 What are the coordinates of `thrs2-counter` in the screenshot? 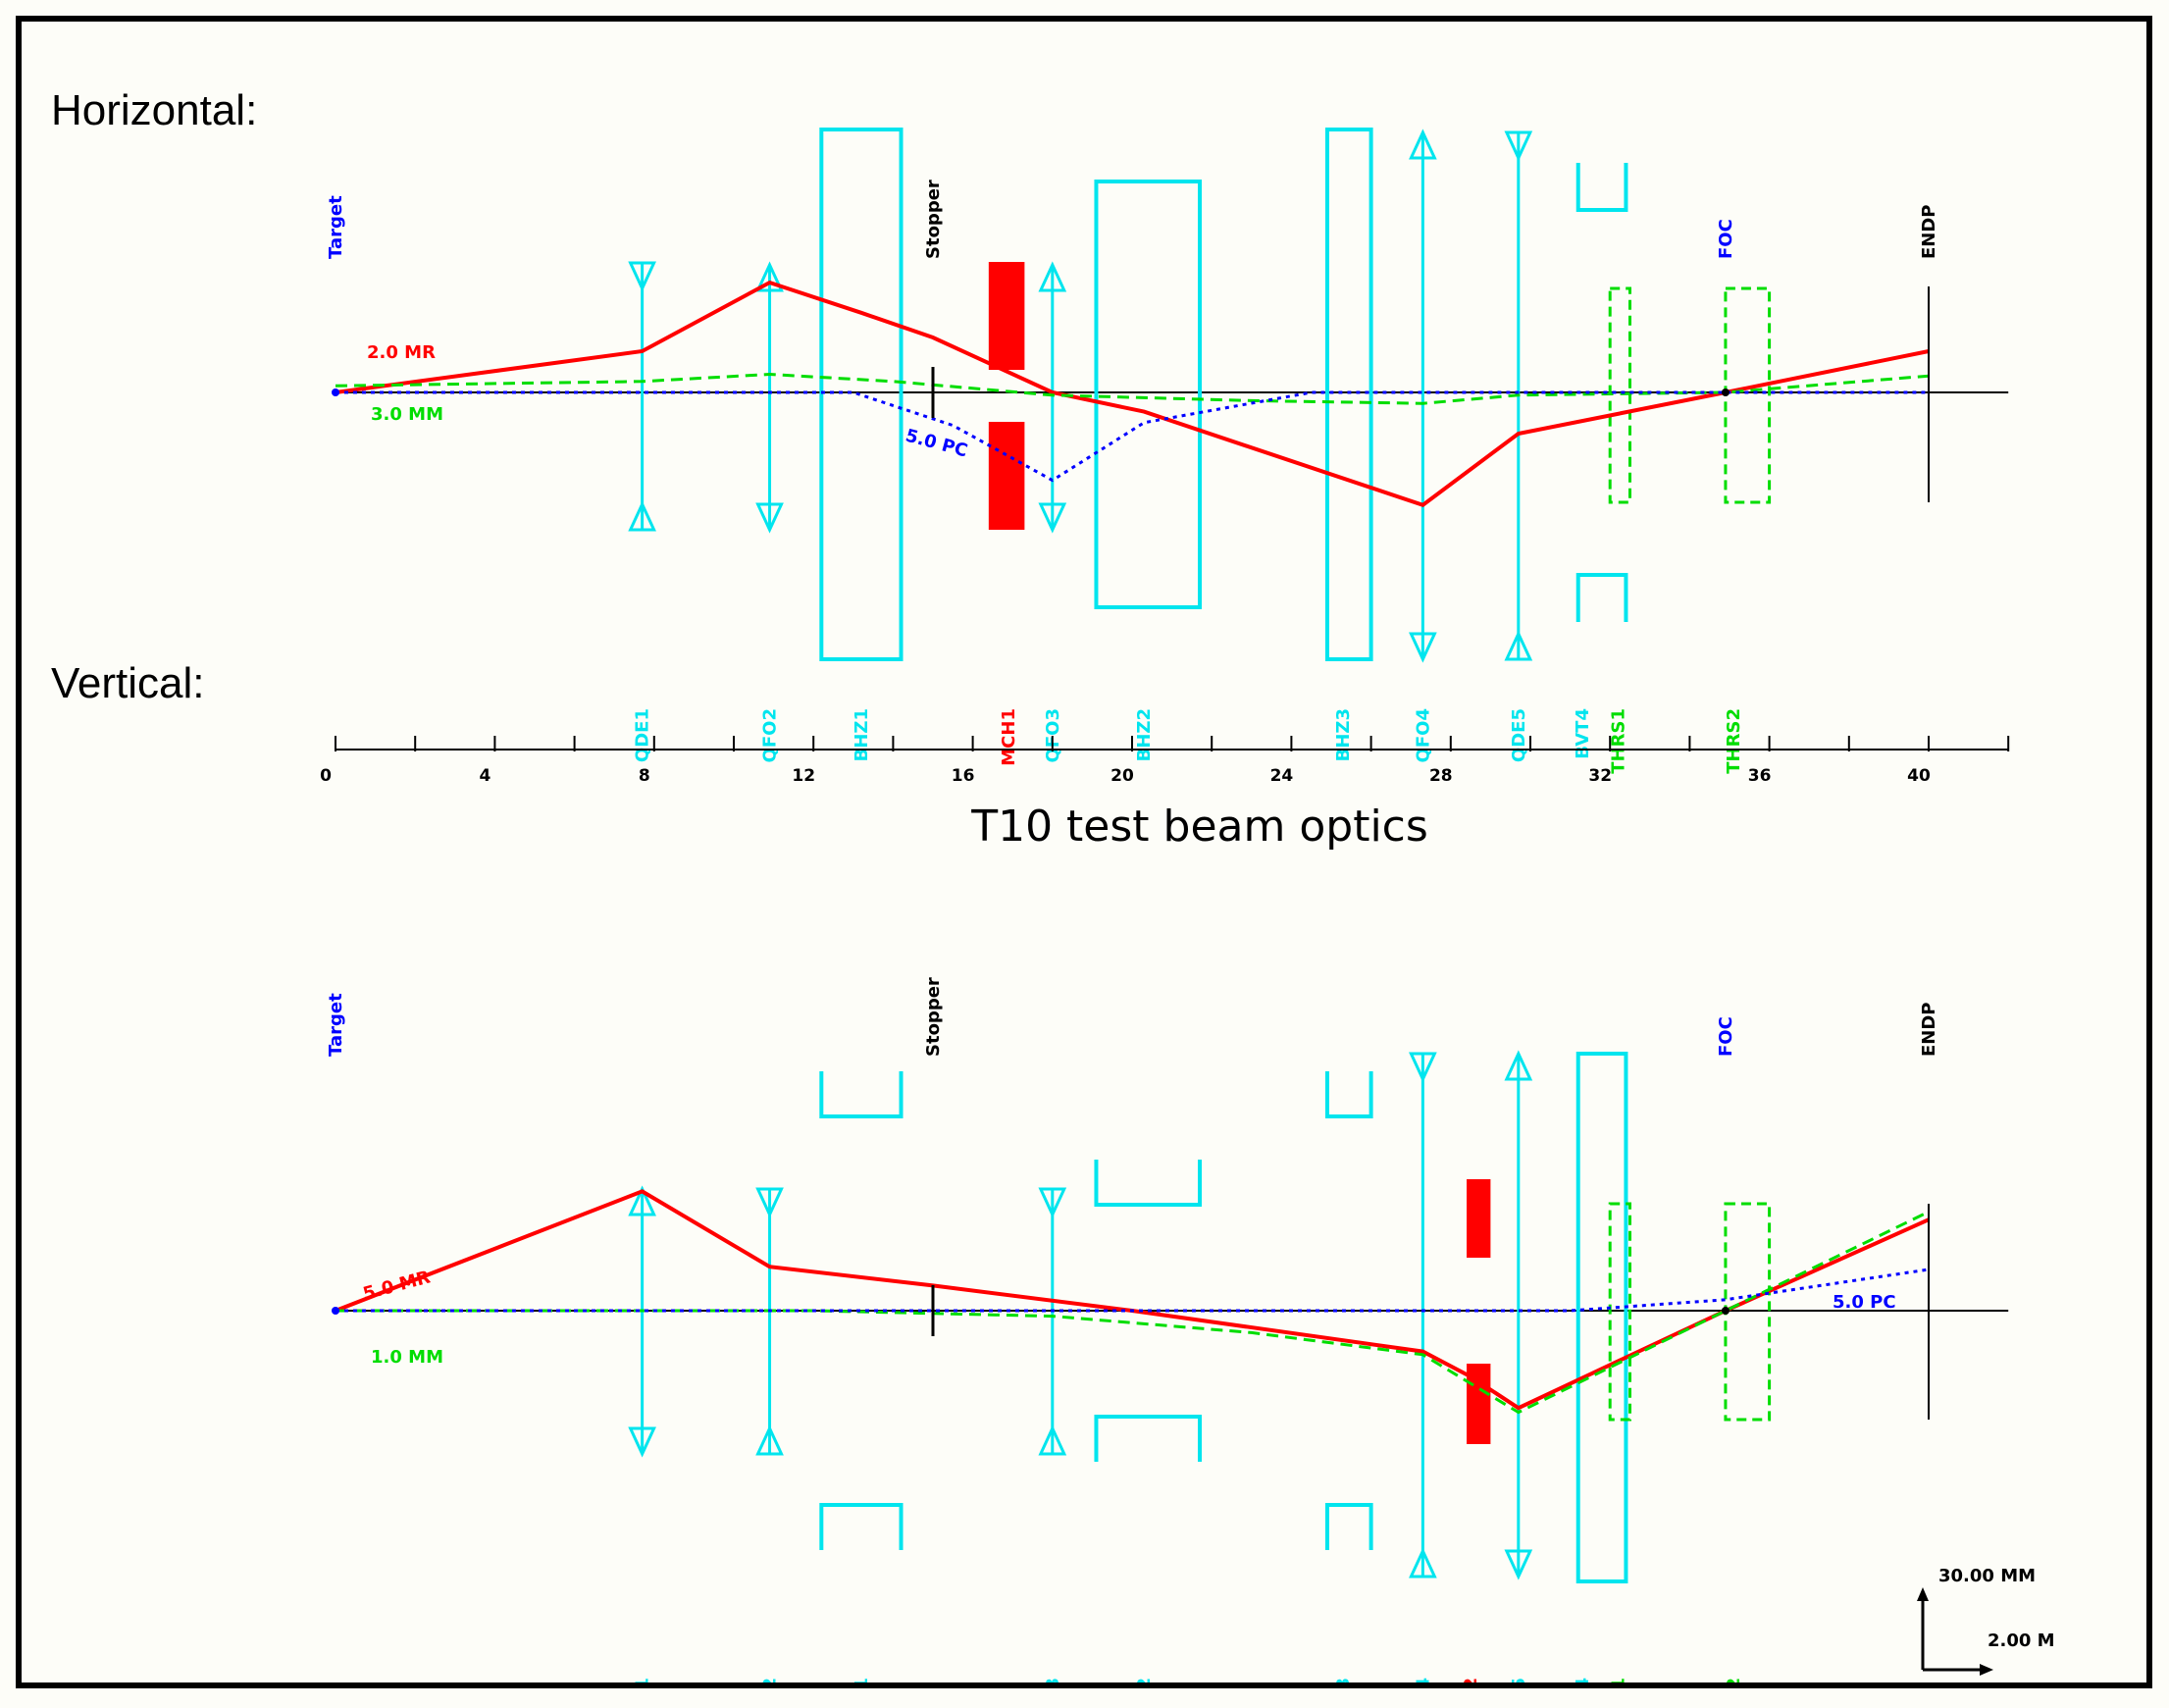 It's located at (1748, 395).